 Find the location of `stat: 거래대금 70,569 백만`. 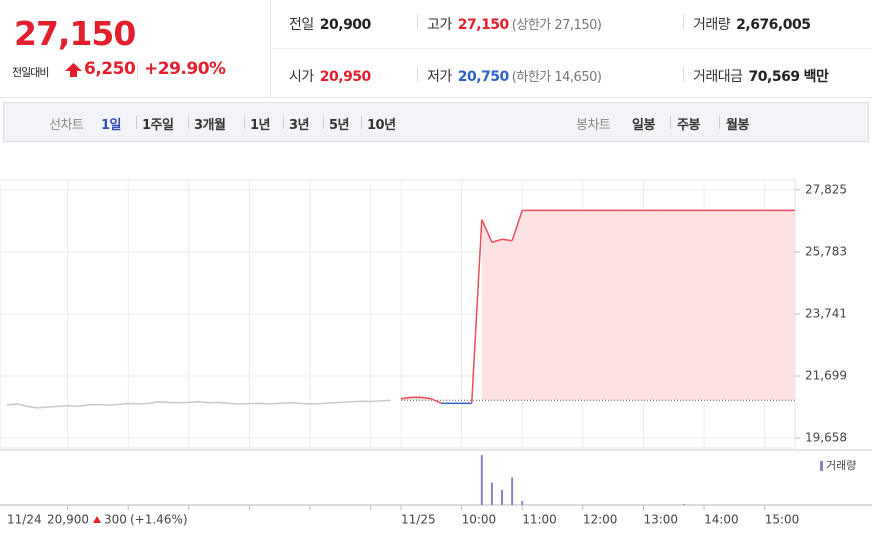

stat: 거래대금 70,569 백만 is located at coordinates (761, 76).